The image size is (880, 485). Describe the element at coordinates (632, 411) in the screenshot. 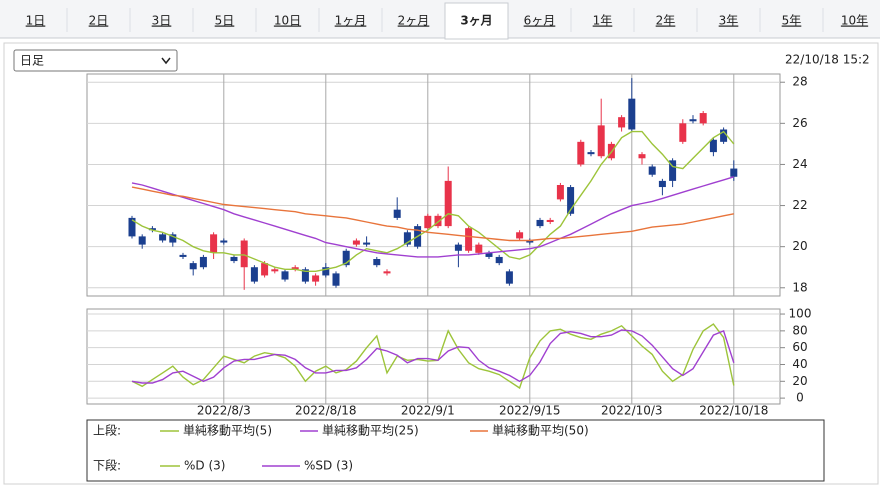

I see `x-tick-label: 2022/10/3` at that location.